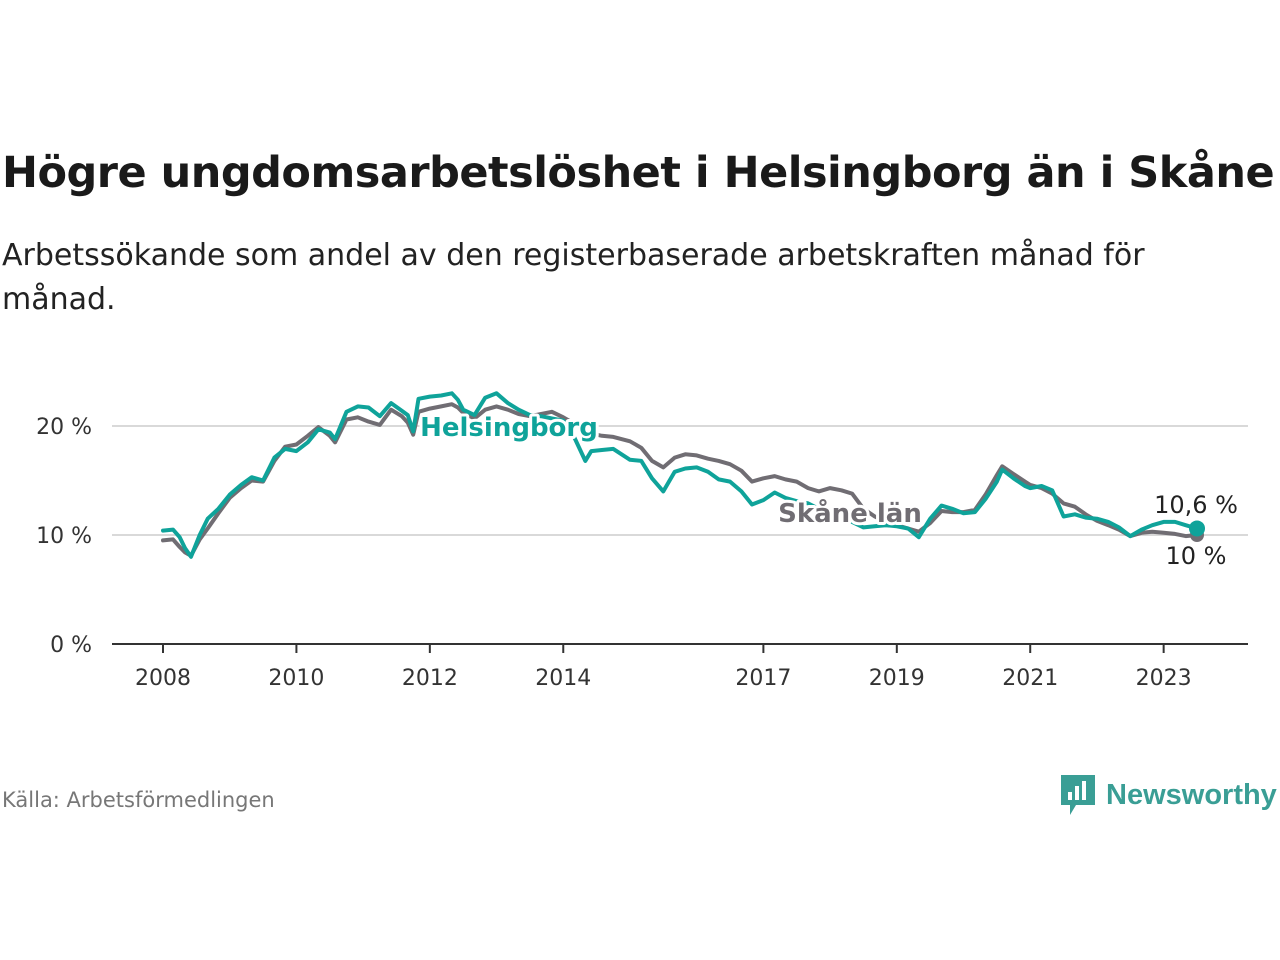 The image size is (1280, 960). I want to click on end-point-helsingborg, so click(1197, 528).